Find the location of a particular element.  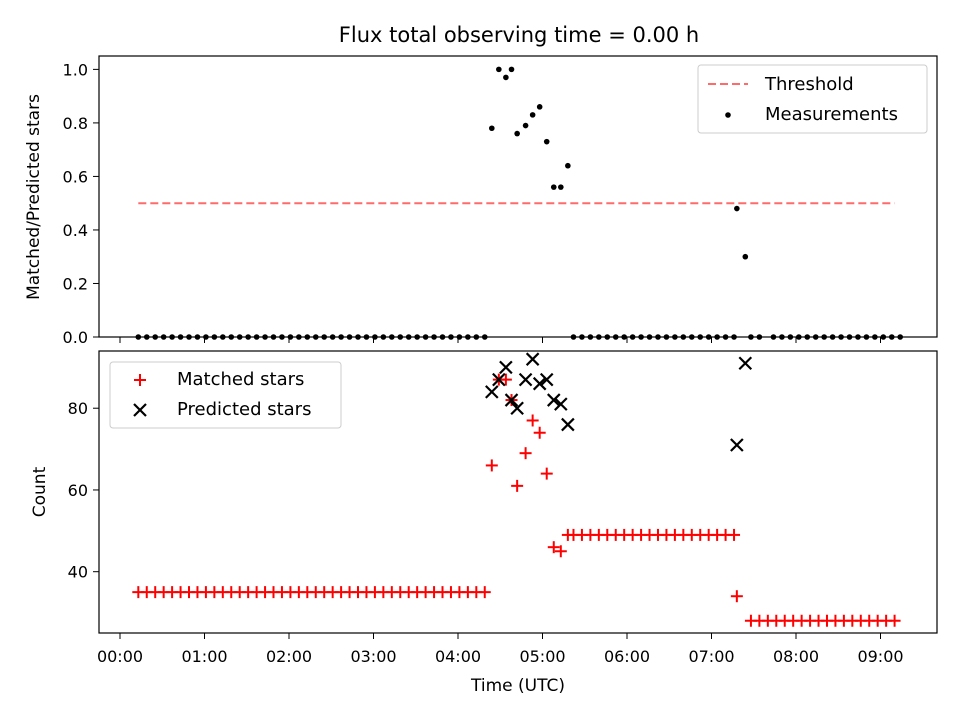

bottom-legend-frame is located at coordinates (225, 395).